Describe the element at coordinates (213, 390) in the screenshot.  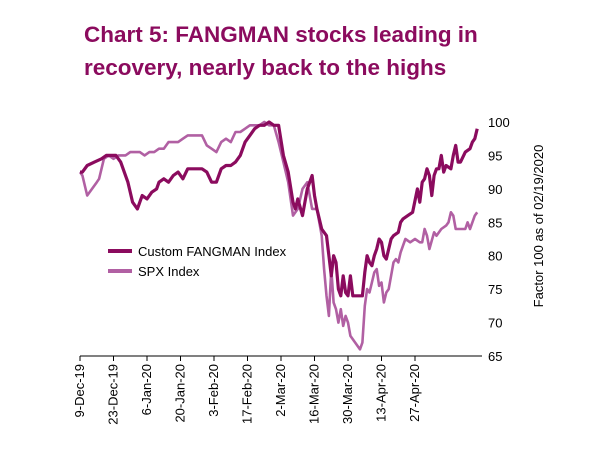
I see `x-tick-label: 3-Feb-20` at that location.